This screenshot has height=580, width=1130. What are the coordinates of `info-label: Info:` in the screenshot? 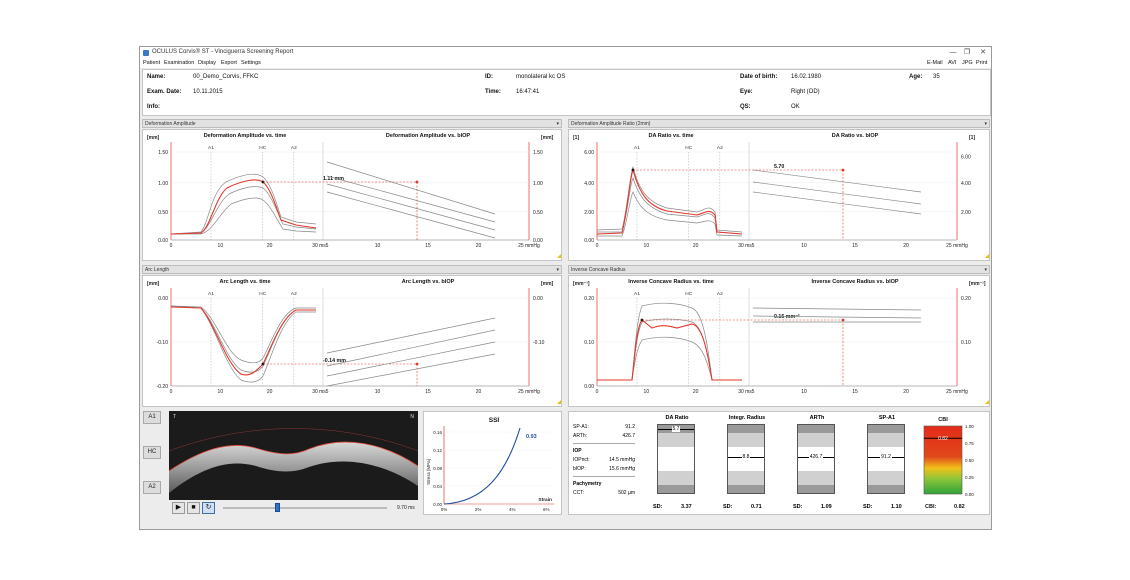 It's located at (153, 107).